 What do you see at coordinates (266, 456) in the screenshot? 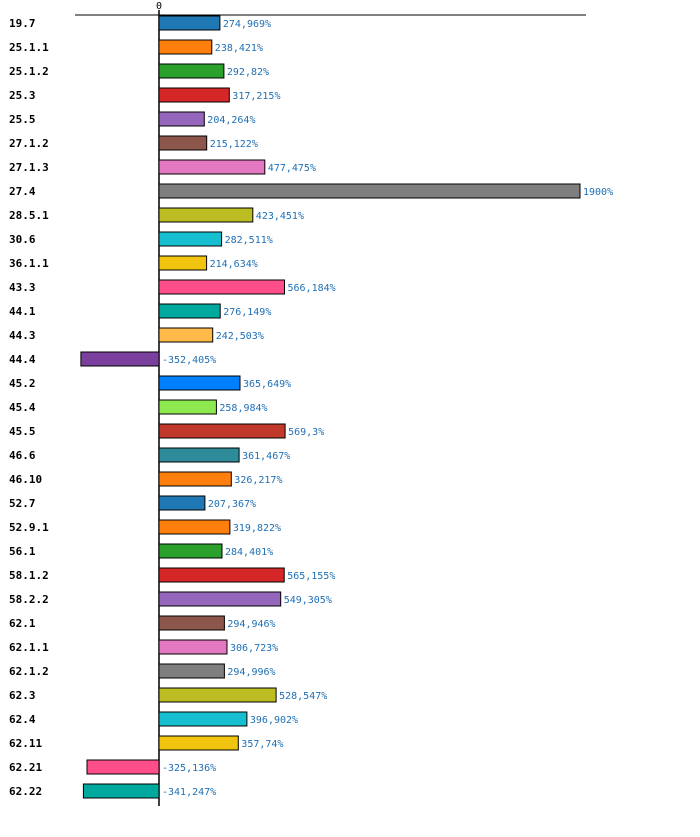
I see `value-label: 361,467%` at bounding box center [266, 456].